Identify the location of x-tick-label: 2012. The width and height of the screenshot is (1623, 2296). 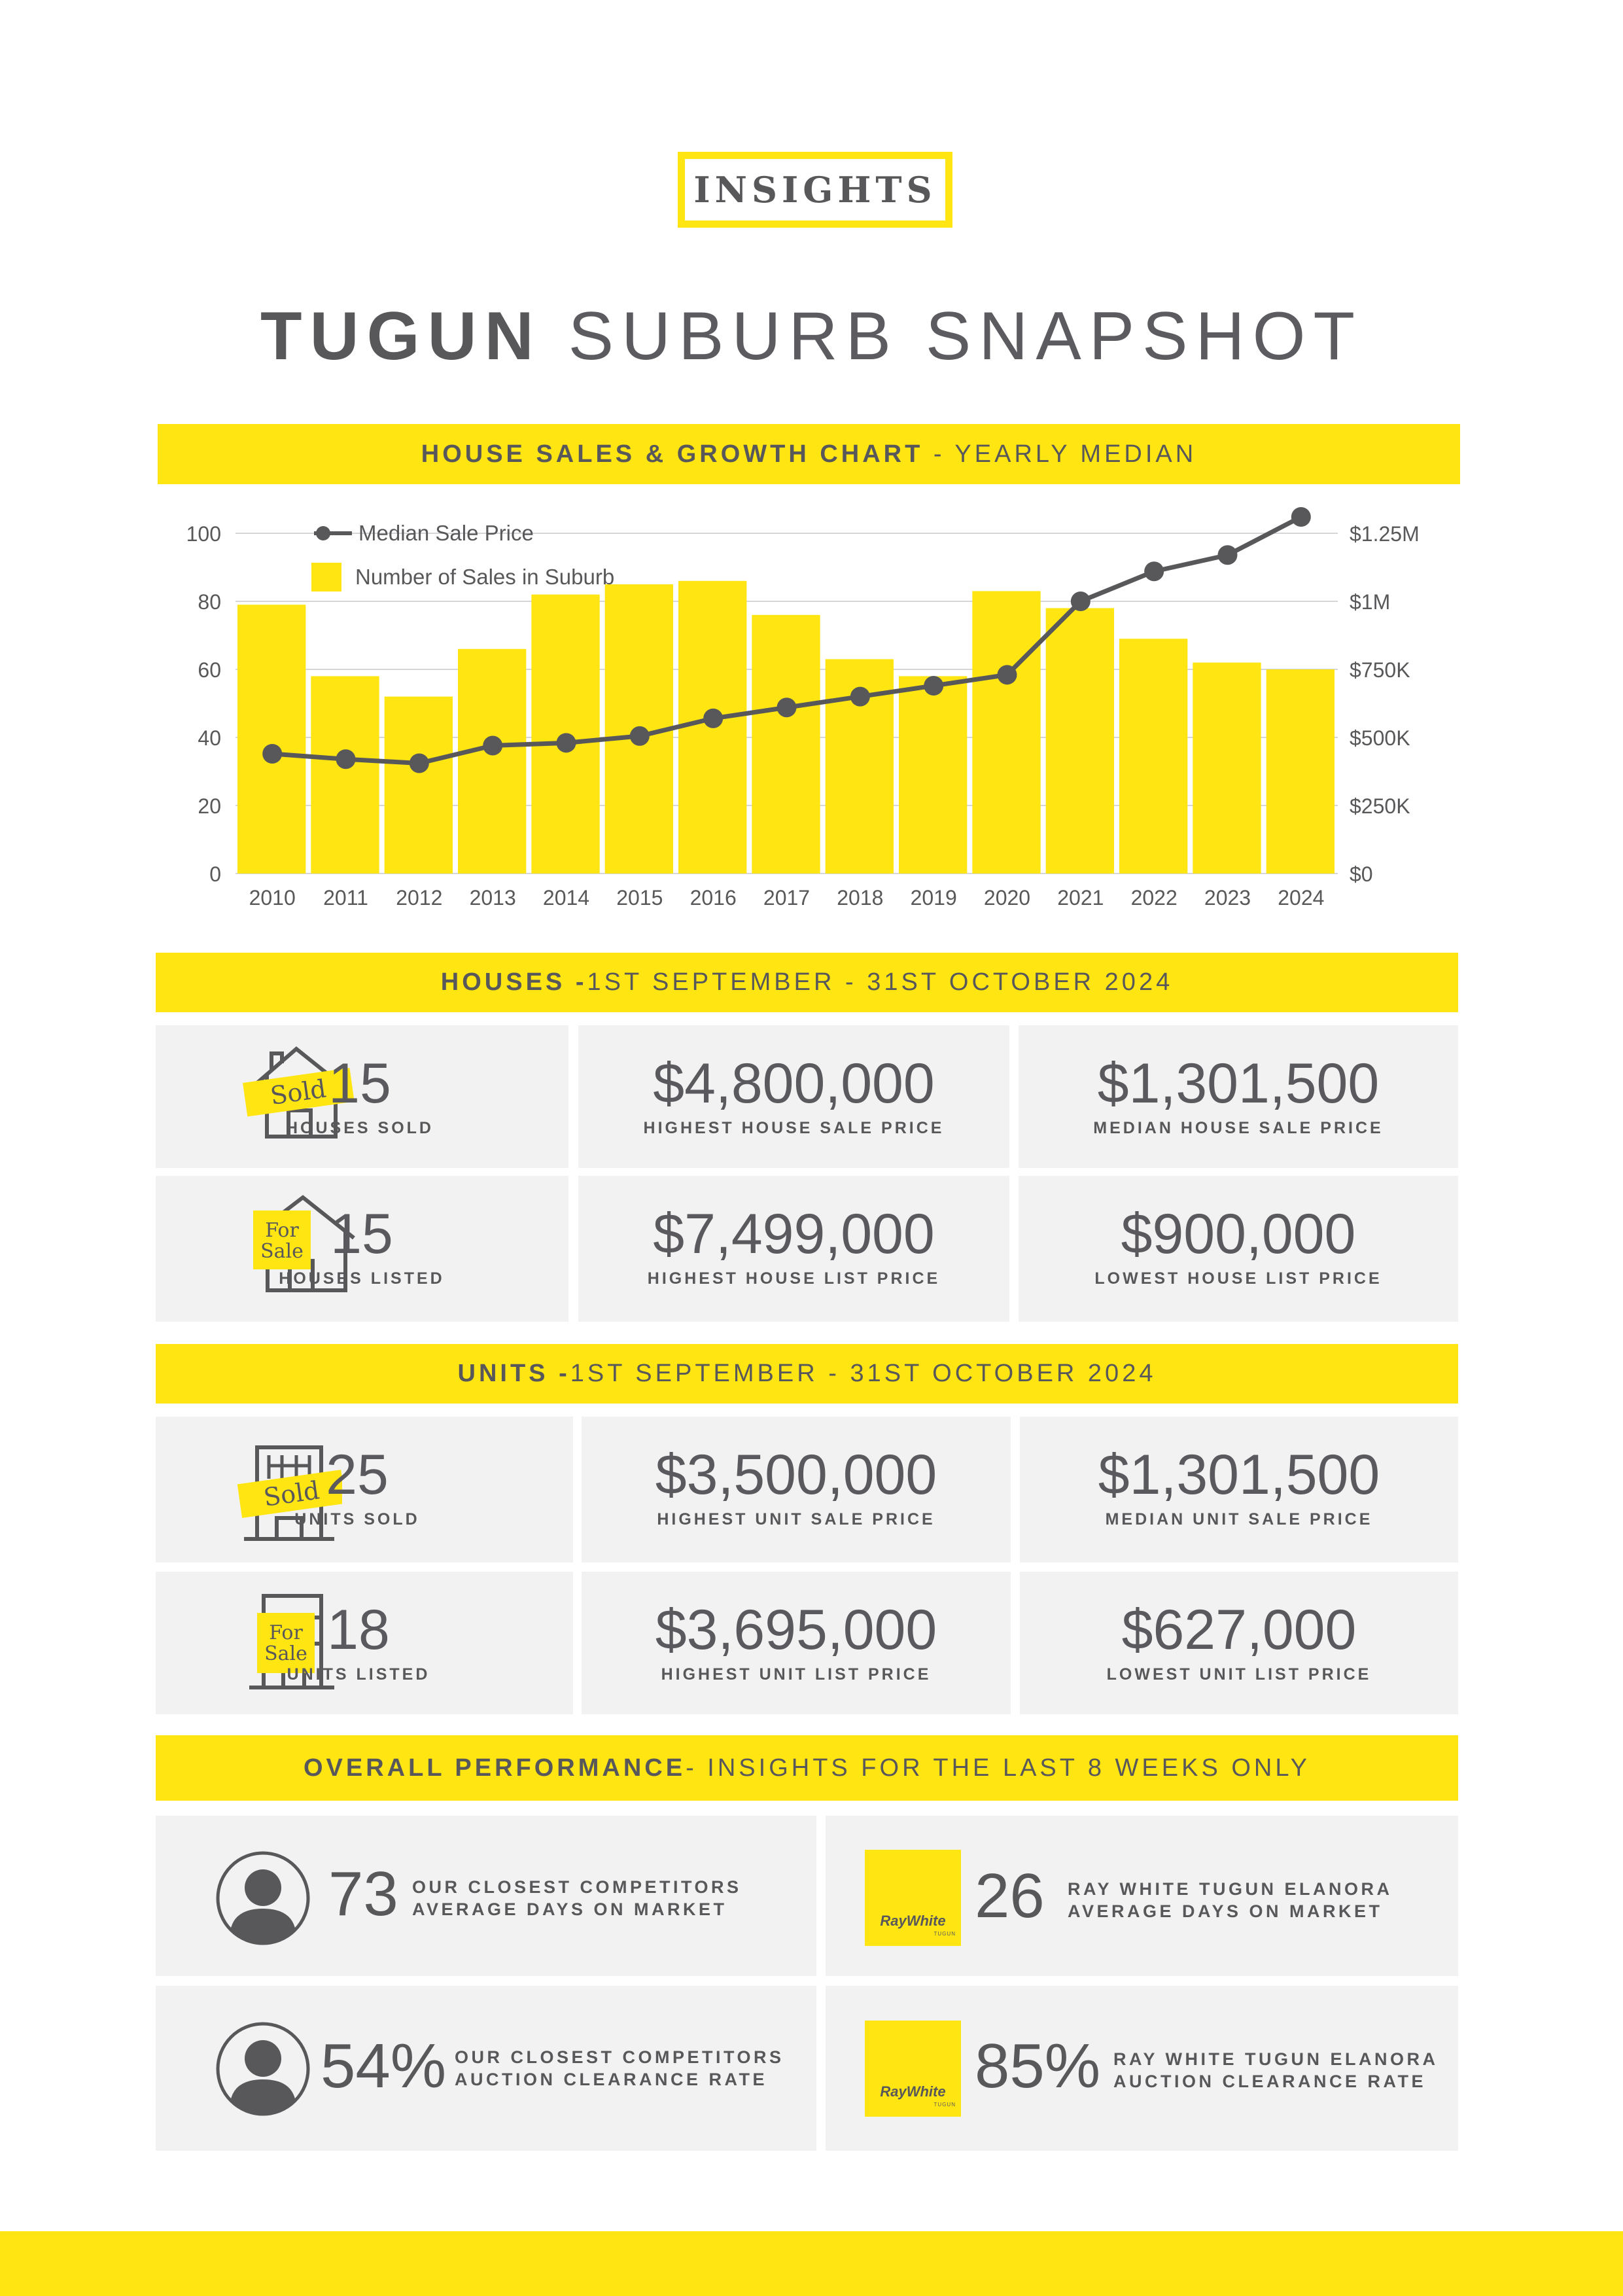
(419, 898).